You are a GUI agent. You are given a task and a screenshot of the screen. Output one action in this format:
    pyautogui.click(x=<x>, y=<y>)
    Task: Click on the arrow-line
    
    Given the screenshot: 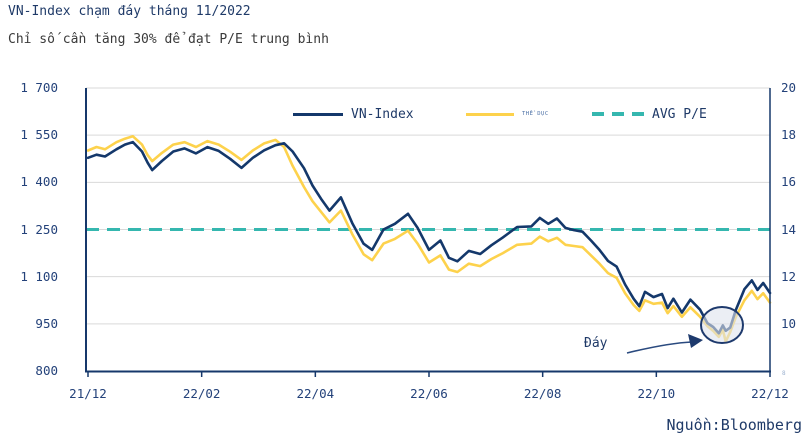 What is the action you would take?
    pyautogui.click(x=659, y=347)
    